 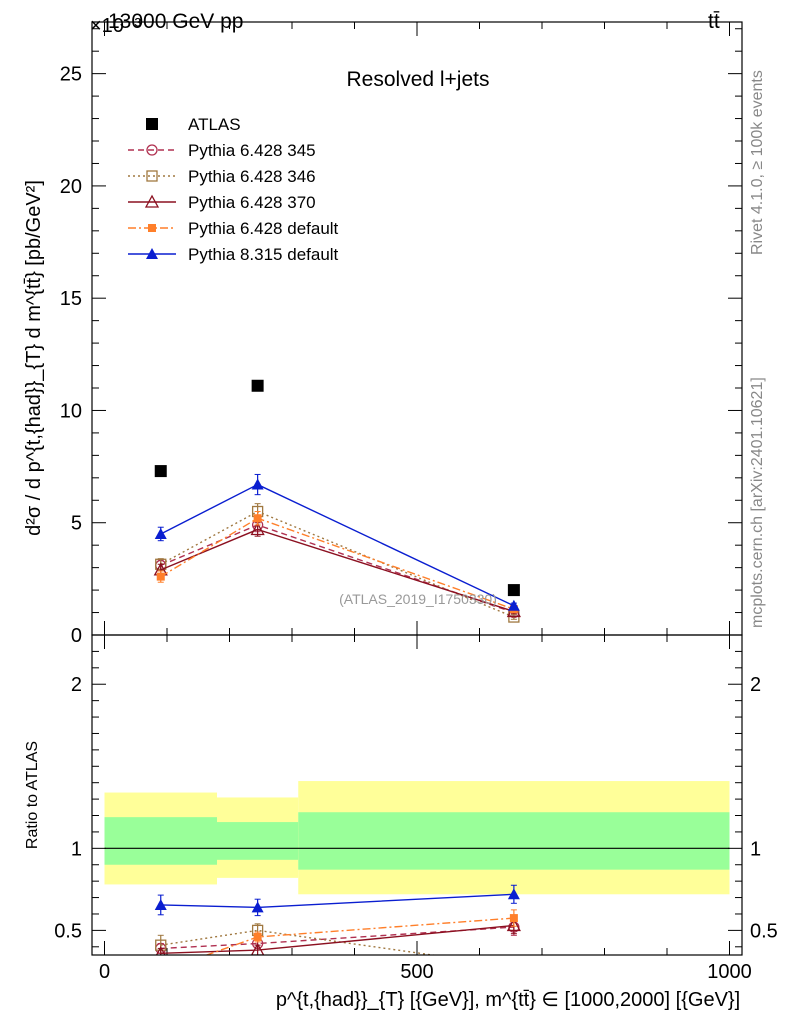 What do you see at coordinates (214, 124) in the screenshot?
I see `legend-entry-0: ATLAS` at bounding box center [214, 124].